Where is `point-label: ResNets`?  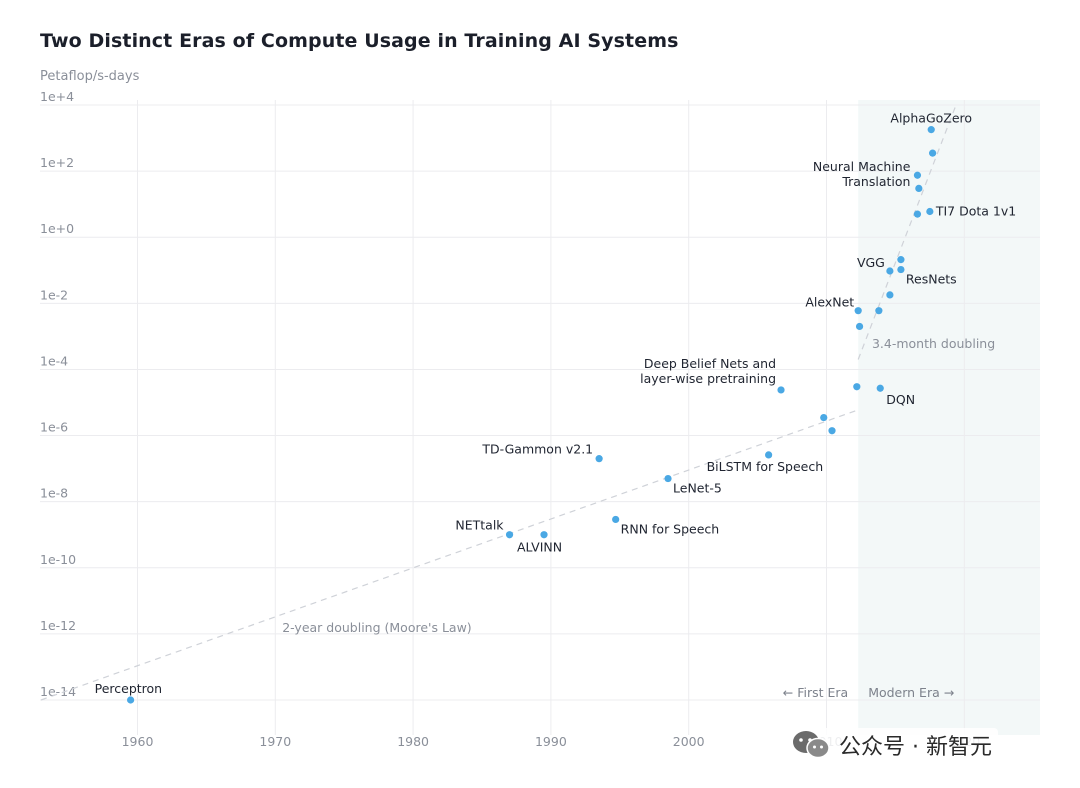
point-label: ResNets is located at coordinates (931, 279).